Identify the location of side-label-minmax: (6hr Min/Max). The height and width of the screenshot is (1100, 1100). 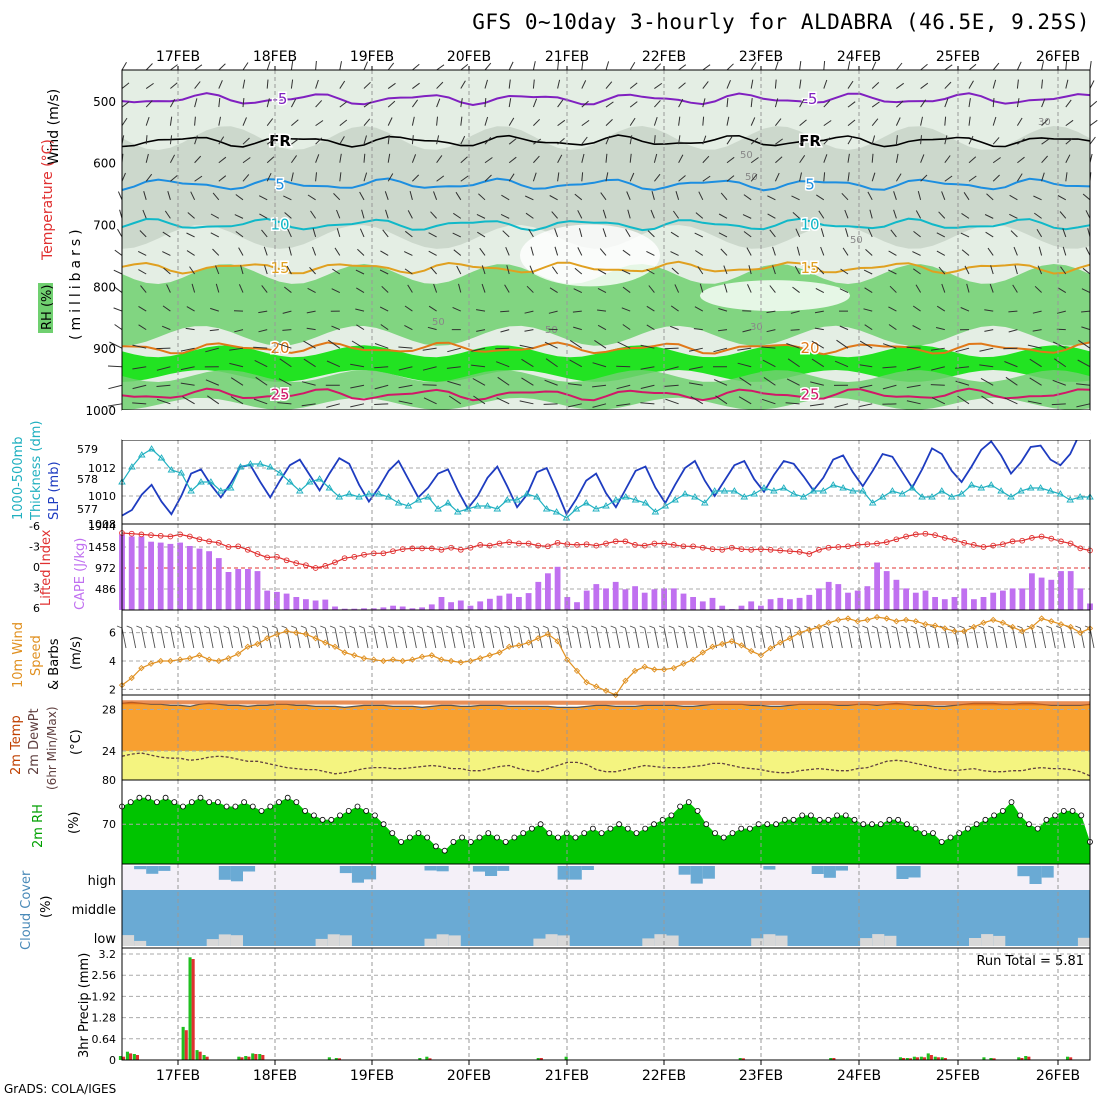
(52, 749).